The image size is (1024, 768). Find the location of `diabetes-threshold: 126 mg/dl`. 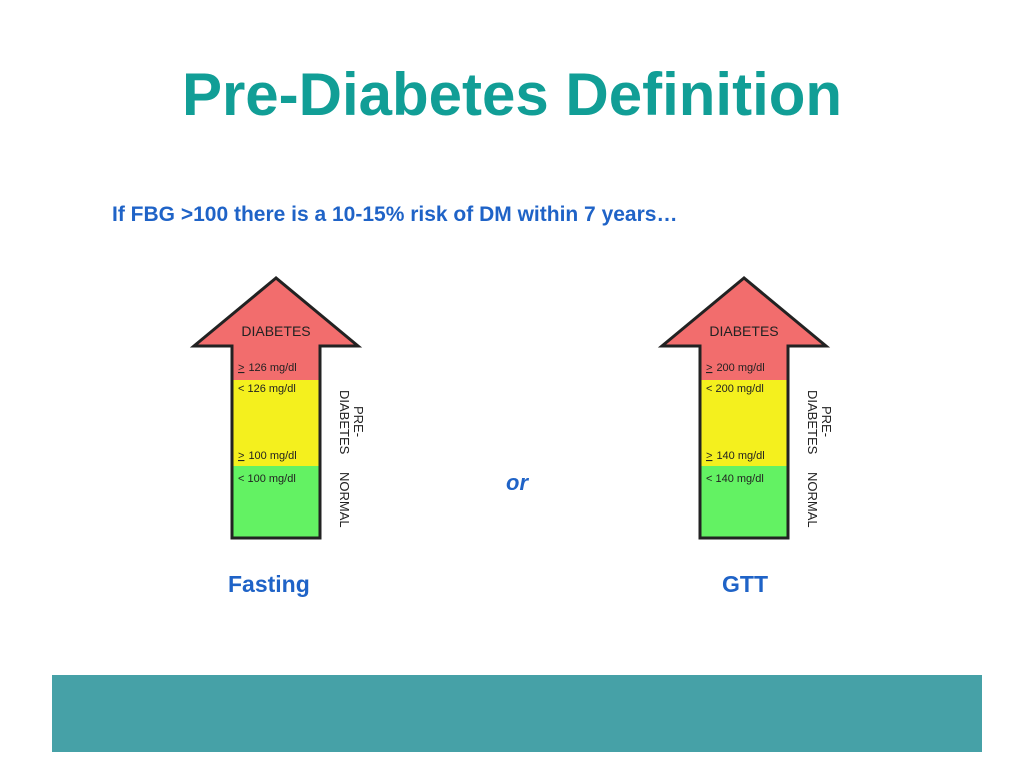

diabetes-threshold: 126 mg/dl is located at coordinates (272, 368).